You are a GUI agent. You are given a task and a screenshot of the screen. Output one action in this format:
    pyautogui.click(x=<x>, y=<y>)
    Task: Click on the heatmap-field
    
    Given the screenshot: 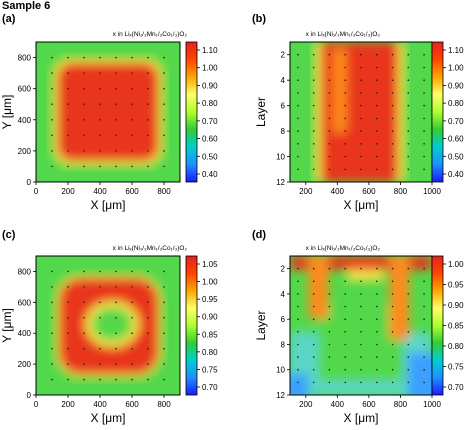 What is the action you would take?
    pyautogui.click(x=108, y=326)
    